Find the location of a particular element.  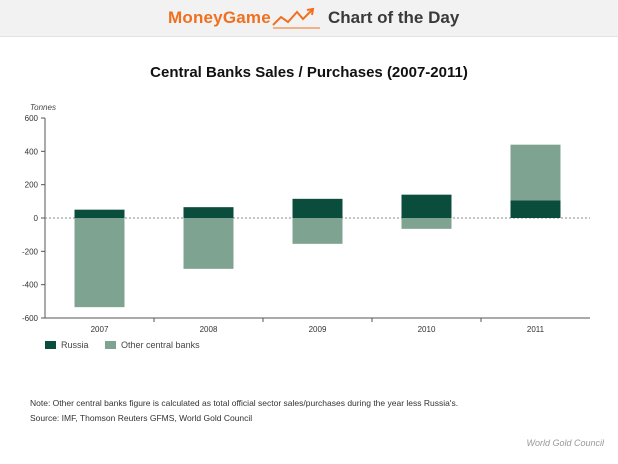

y-tick-label: -400 is located at coordinates (30, 285).